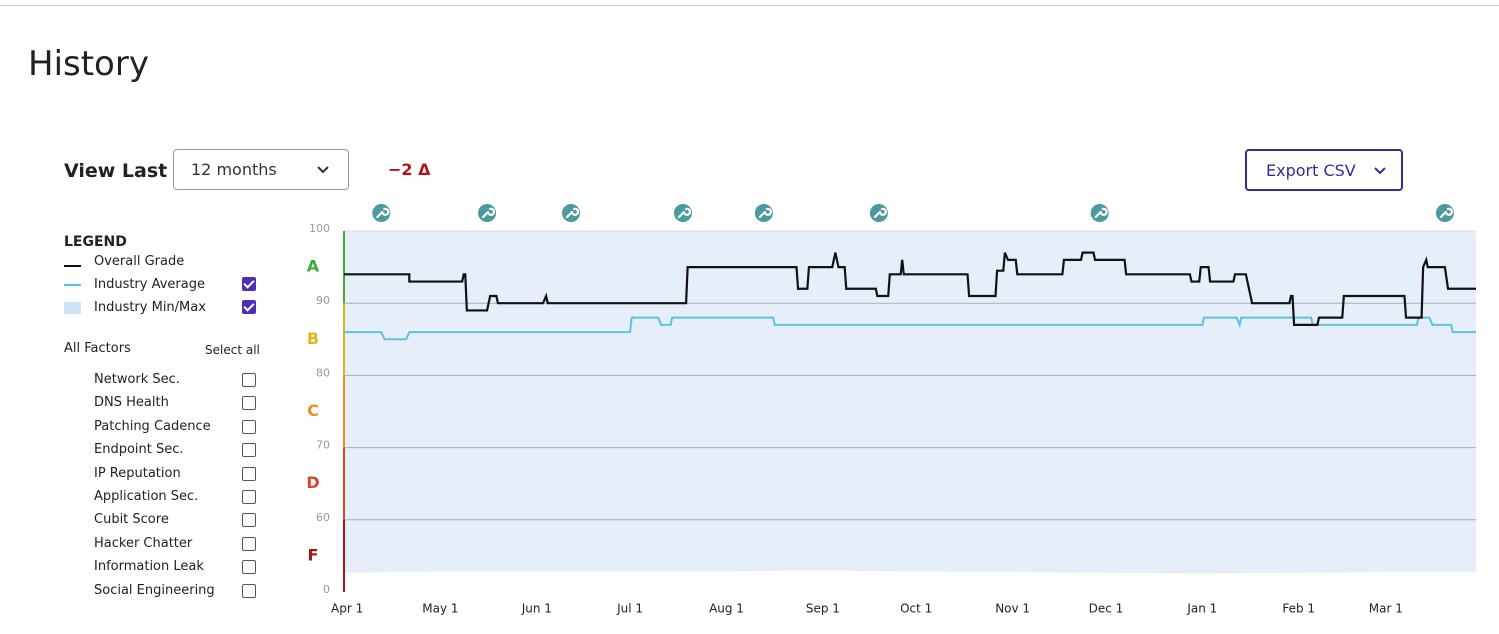 The image size is (1499, 634). What do you see at coordinates (313, 266) in the screenshot?
I see `grade-label: A` at bounding box center [313, 266].